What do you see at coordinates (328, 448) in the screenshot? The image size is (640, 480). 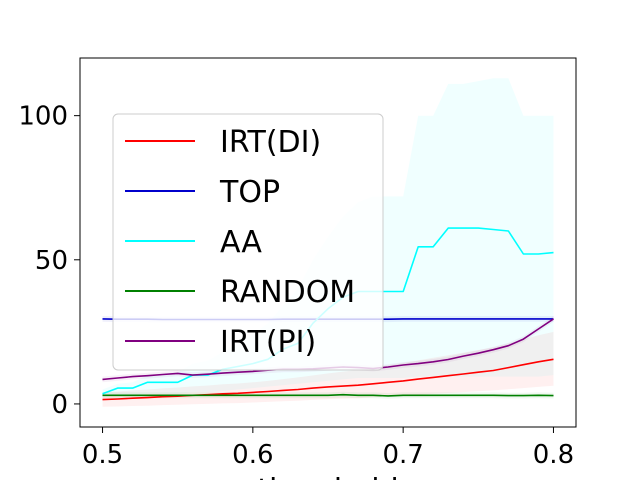 I see `x-axis: 0.5 0.6 0.7 0.8` at bounding box center [328, 448].